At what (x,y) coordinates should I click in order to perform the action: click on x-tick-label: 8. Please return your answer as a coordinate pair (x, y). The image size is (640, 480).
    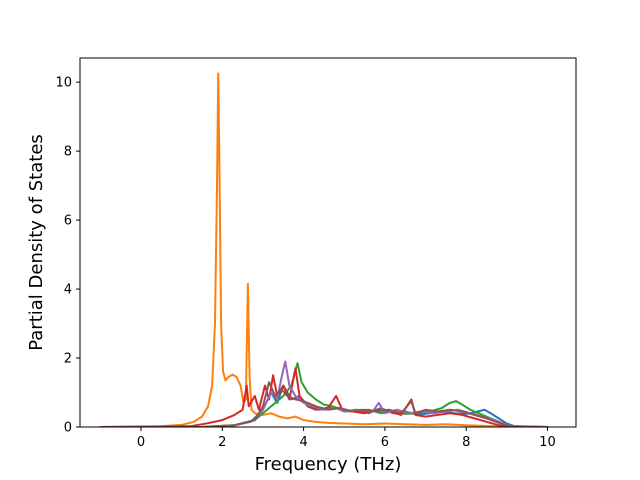
    Looking at the image, I should click on (466, 442).